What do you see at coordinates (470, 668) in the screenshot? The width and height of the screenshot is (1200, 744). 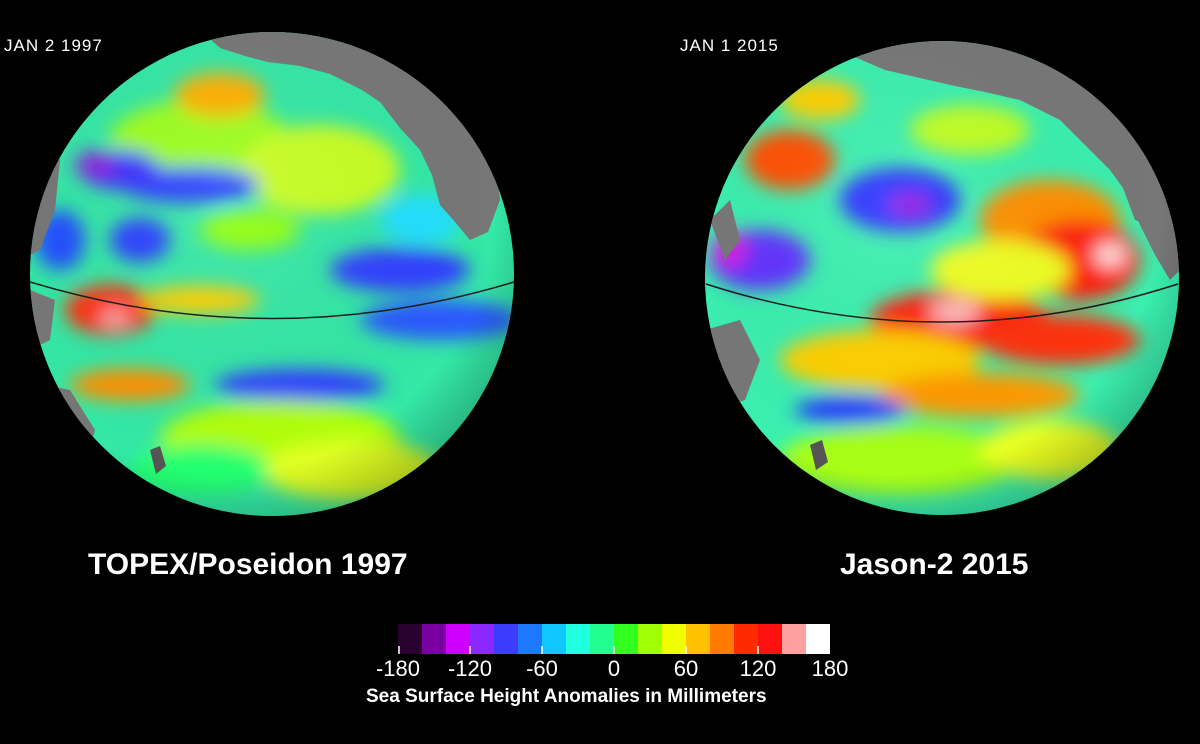 I see `tick-label-minus-120: -120` at bounding box center [470, 668].